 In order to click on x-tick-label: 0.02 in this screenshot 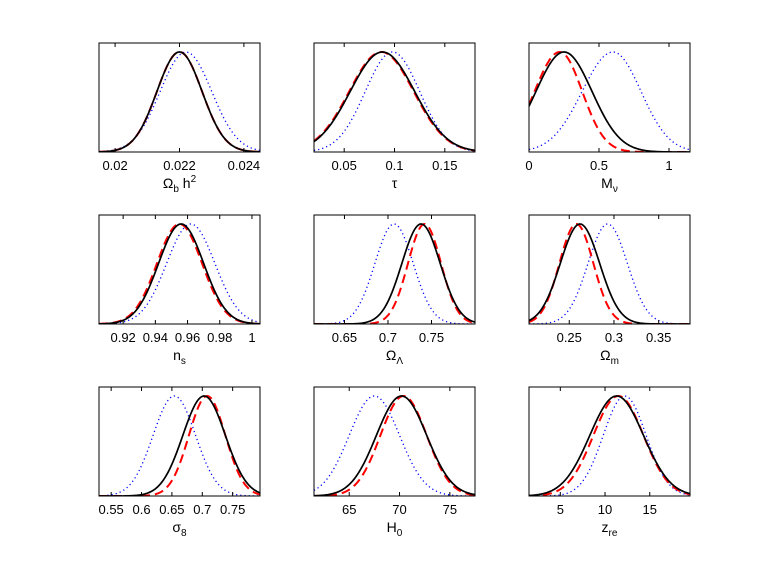, I will do `click(114, 165)`.